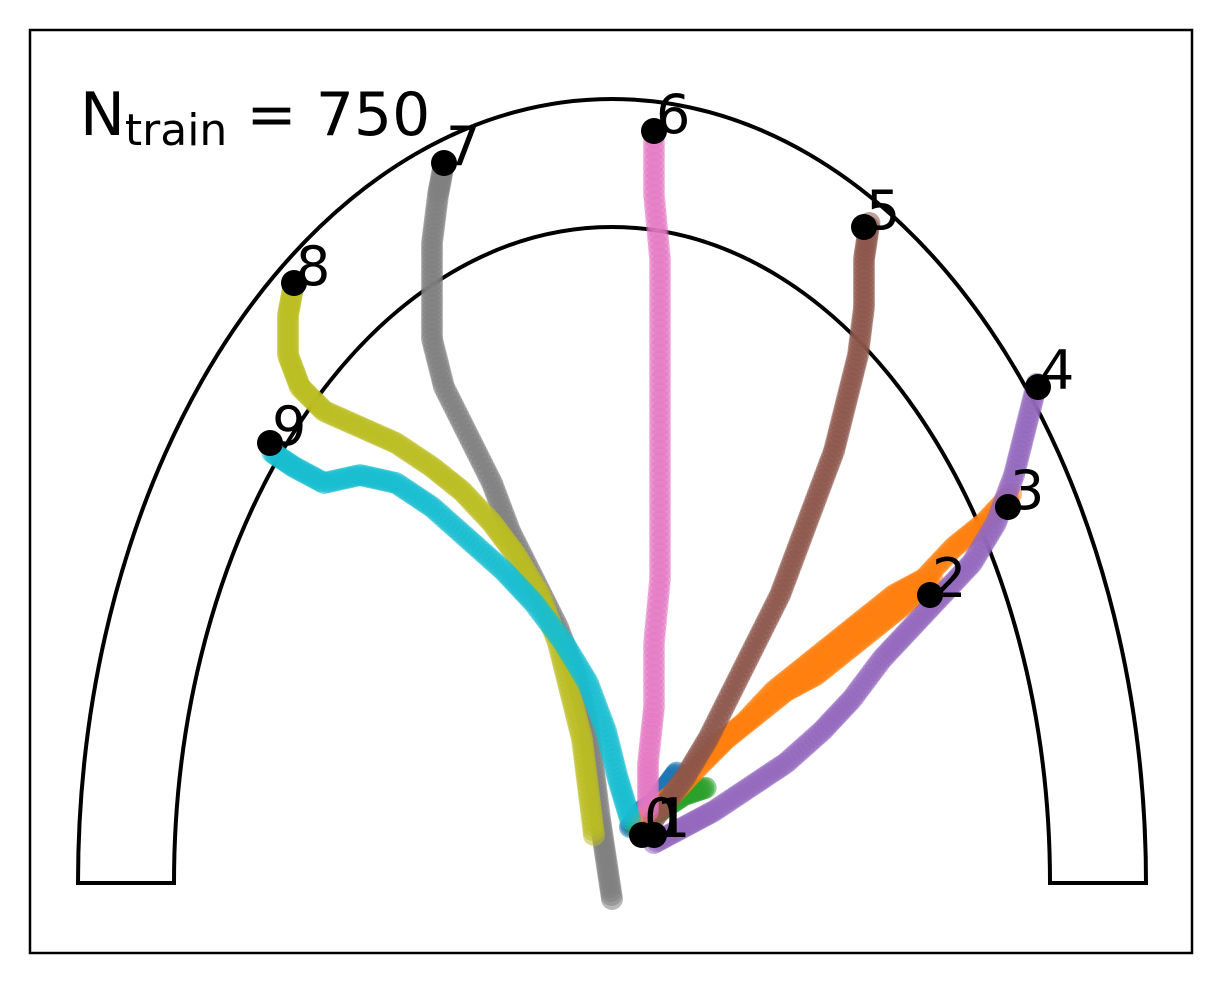 This screenshot has width=1222, height=984. Describe the element at coordinates (463, 146) in the screenshot. I see `endpoint-label-7: 7` at that location.